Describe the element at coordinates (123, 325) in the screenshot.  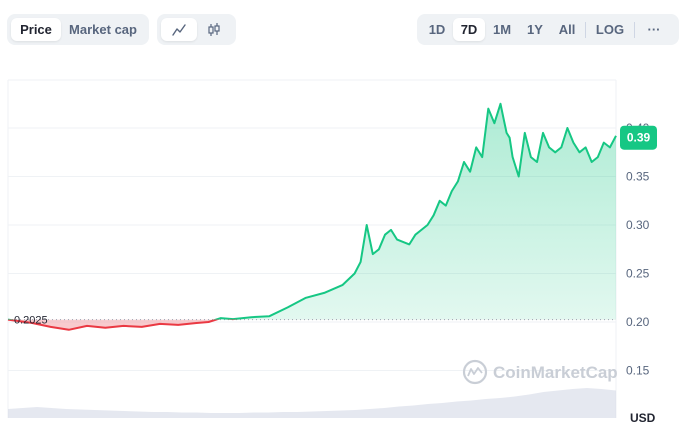
I see `price-line-down` at that location.